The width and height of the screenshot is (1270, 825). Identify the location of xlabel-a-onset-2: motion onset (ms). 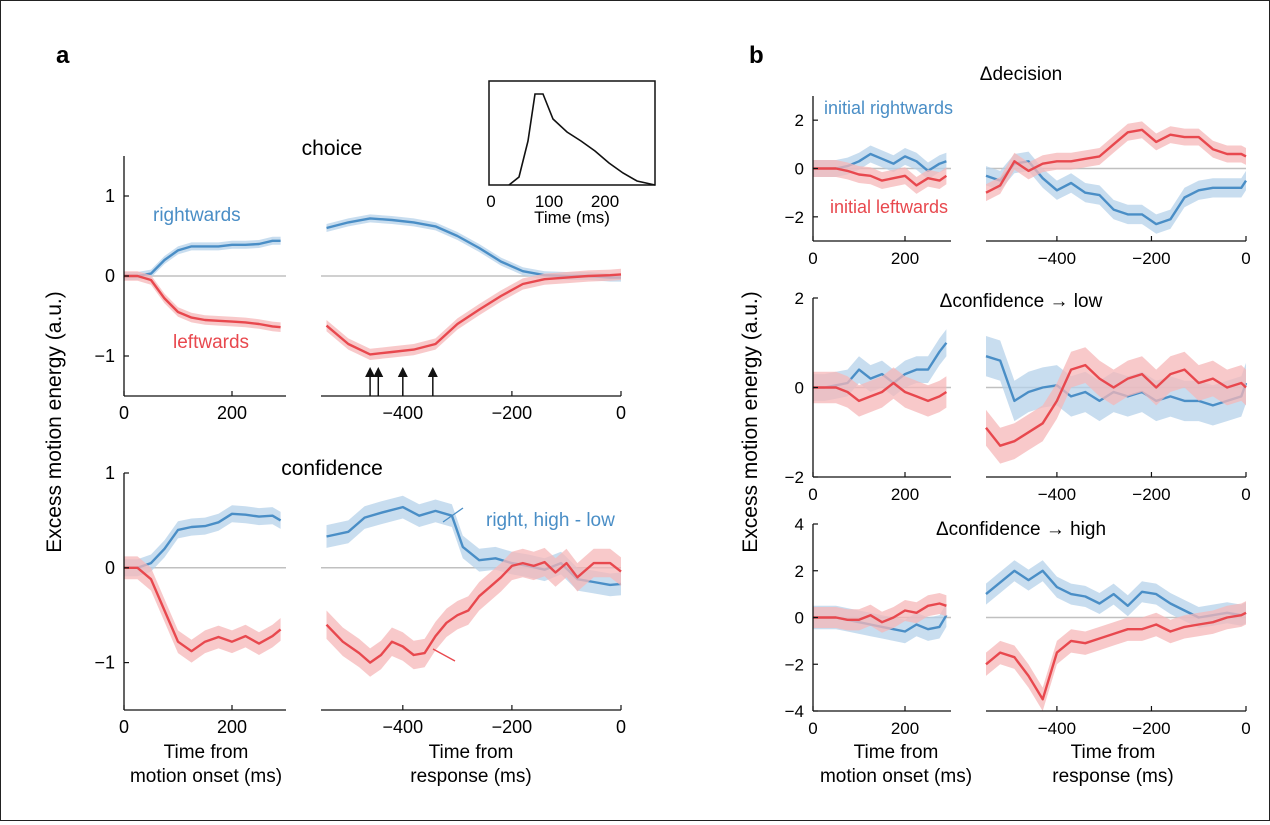
(206, 776).